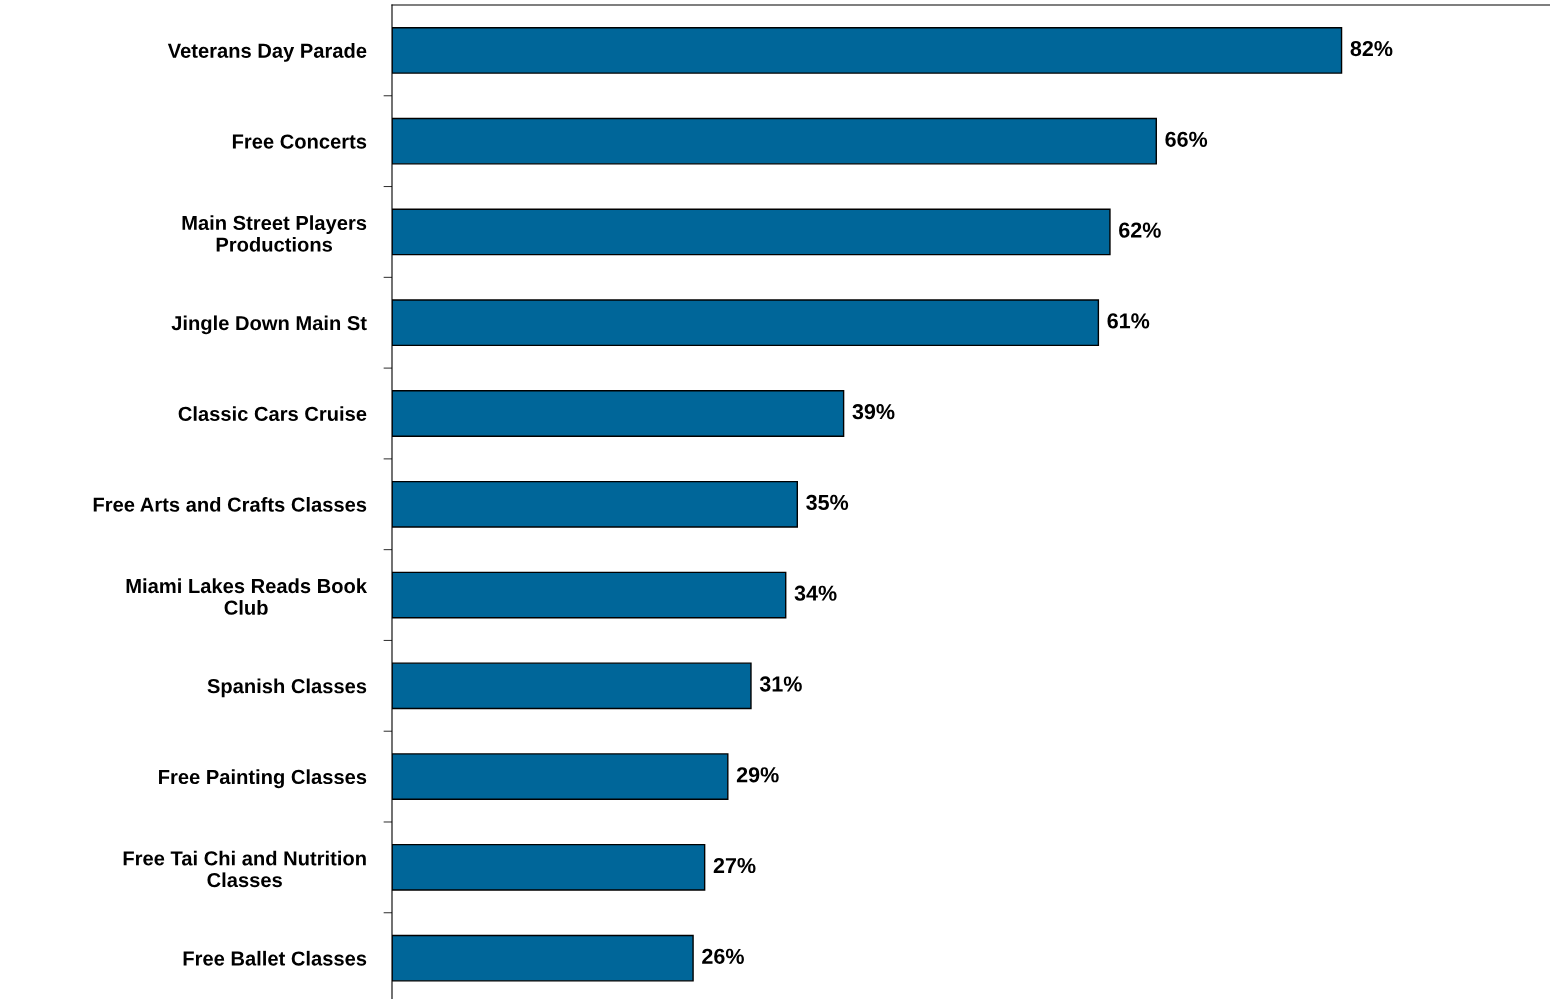 This screenshot has width=1550, height=999. Describe the element at coordinates (815, 593) in the screenshot. I see `data-label: 34%` at that location.